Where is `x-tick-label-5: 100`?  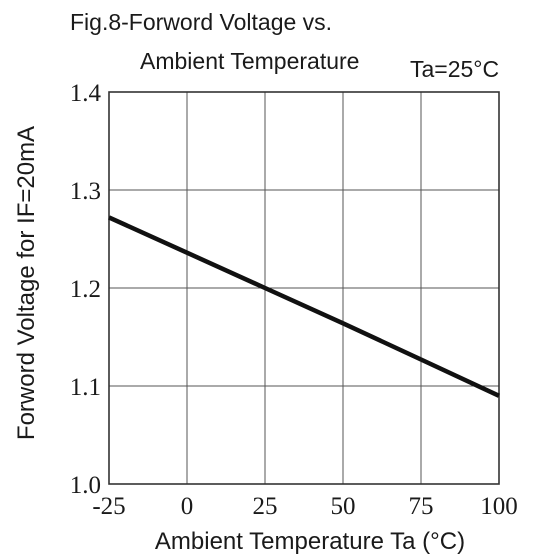
x-tick-label-5: 100 is located at coordinates (499, 506).